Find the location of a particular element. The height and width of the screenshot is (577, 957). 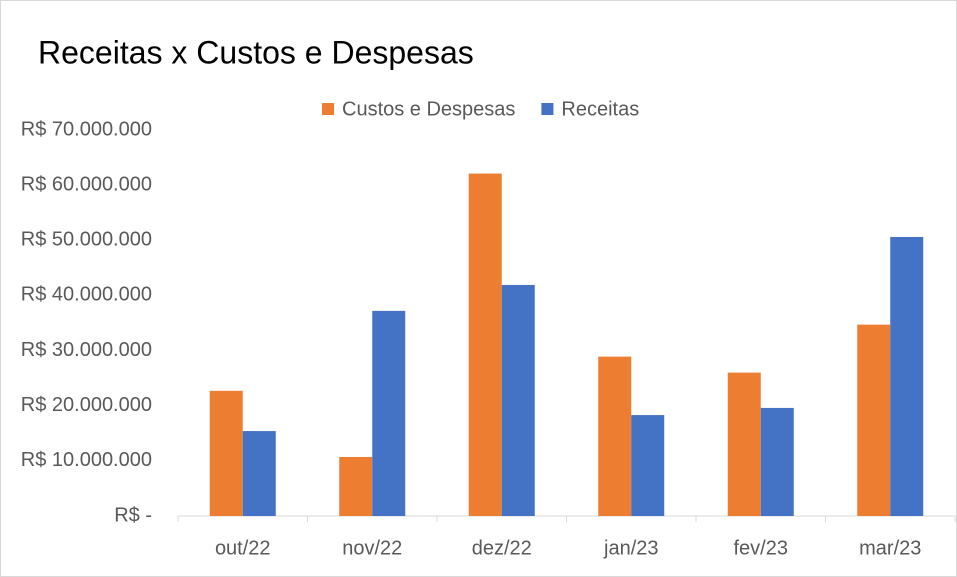

y-tick-label: R$ 60.000.000 is located at coordinates (86, 184).